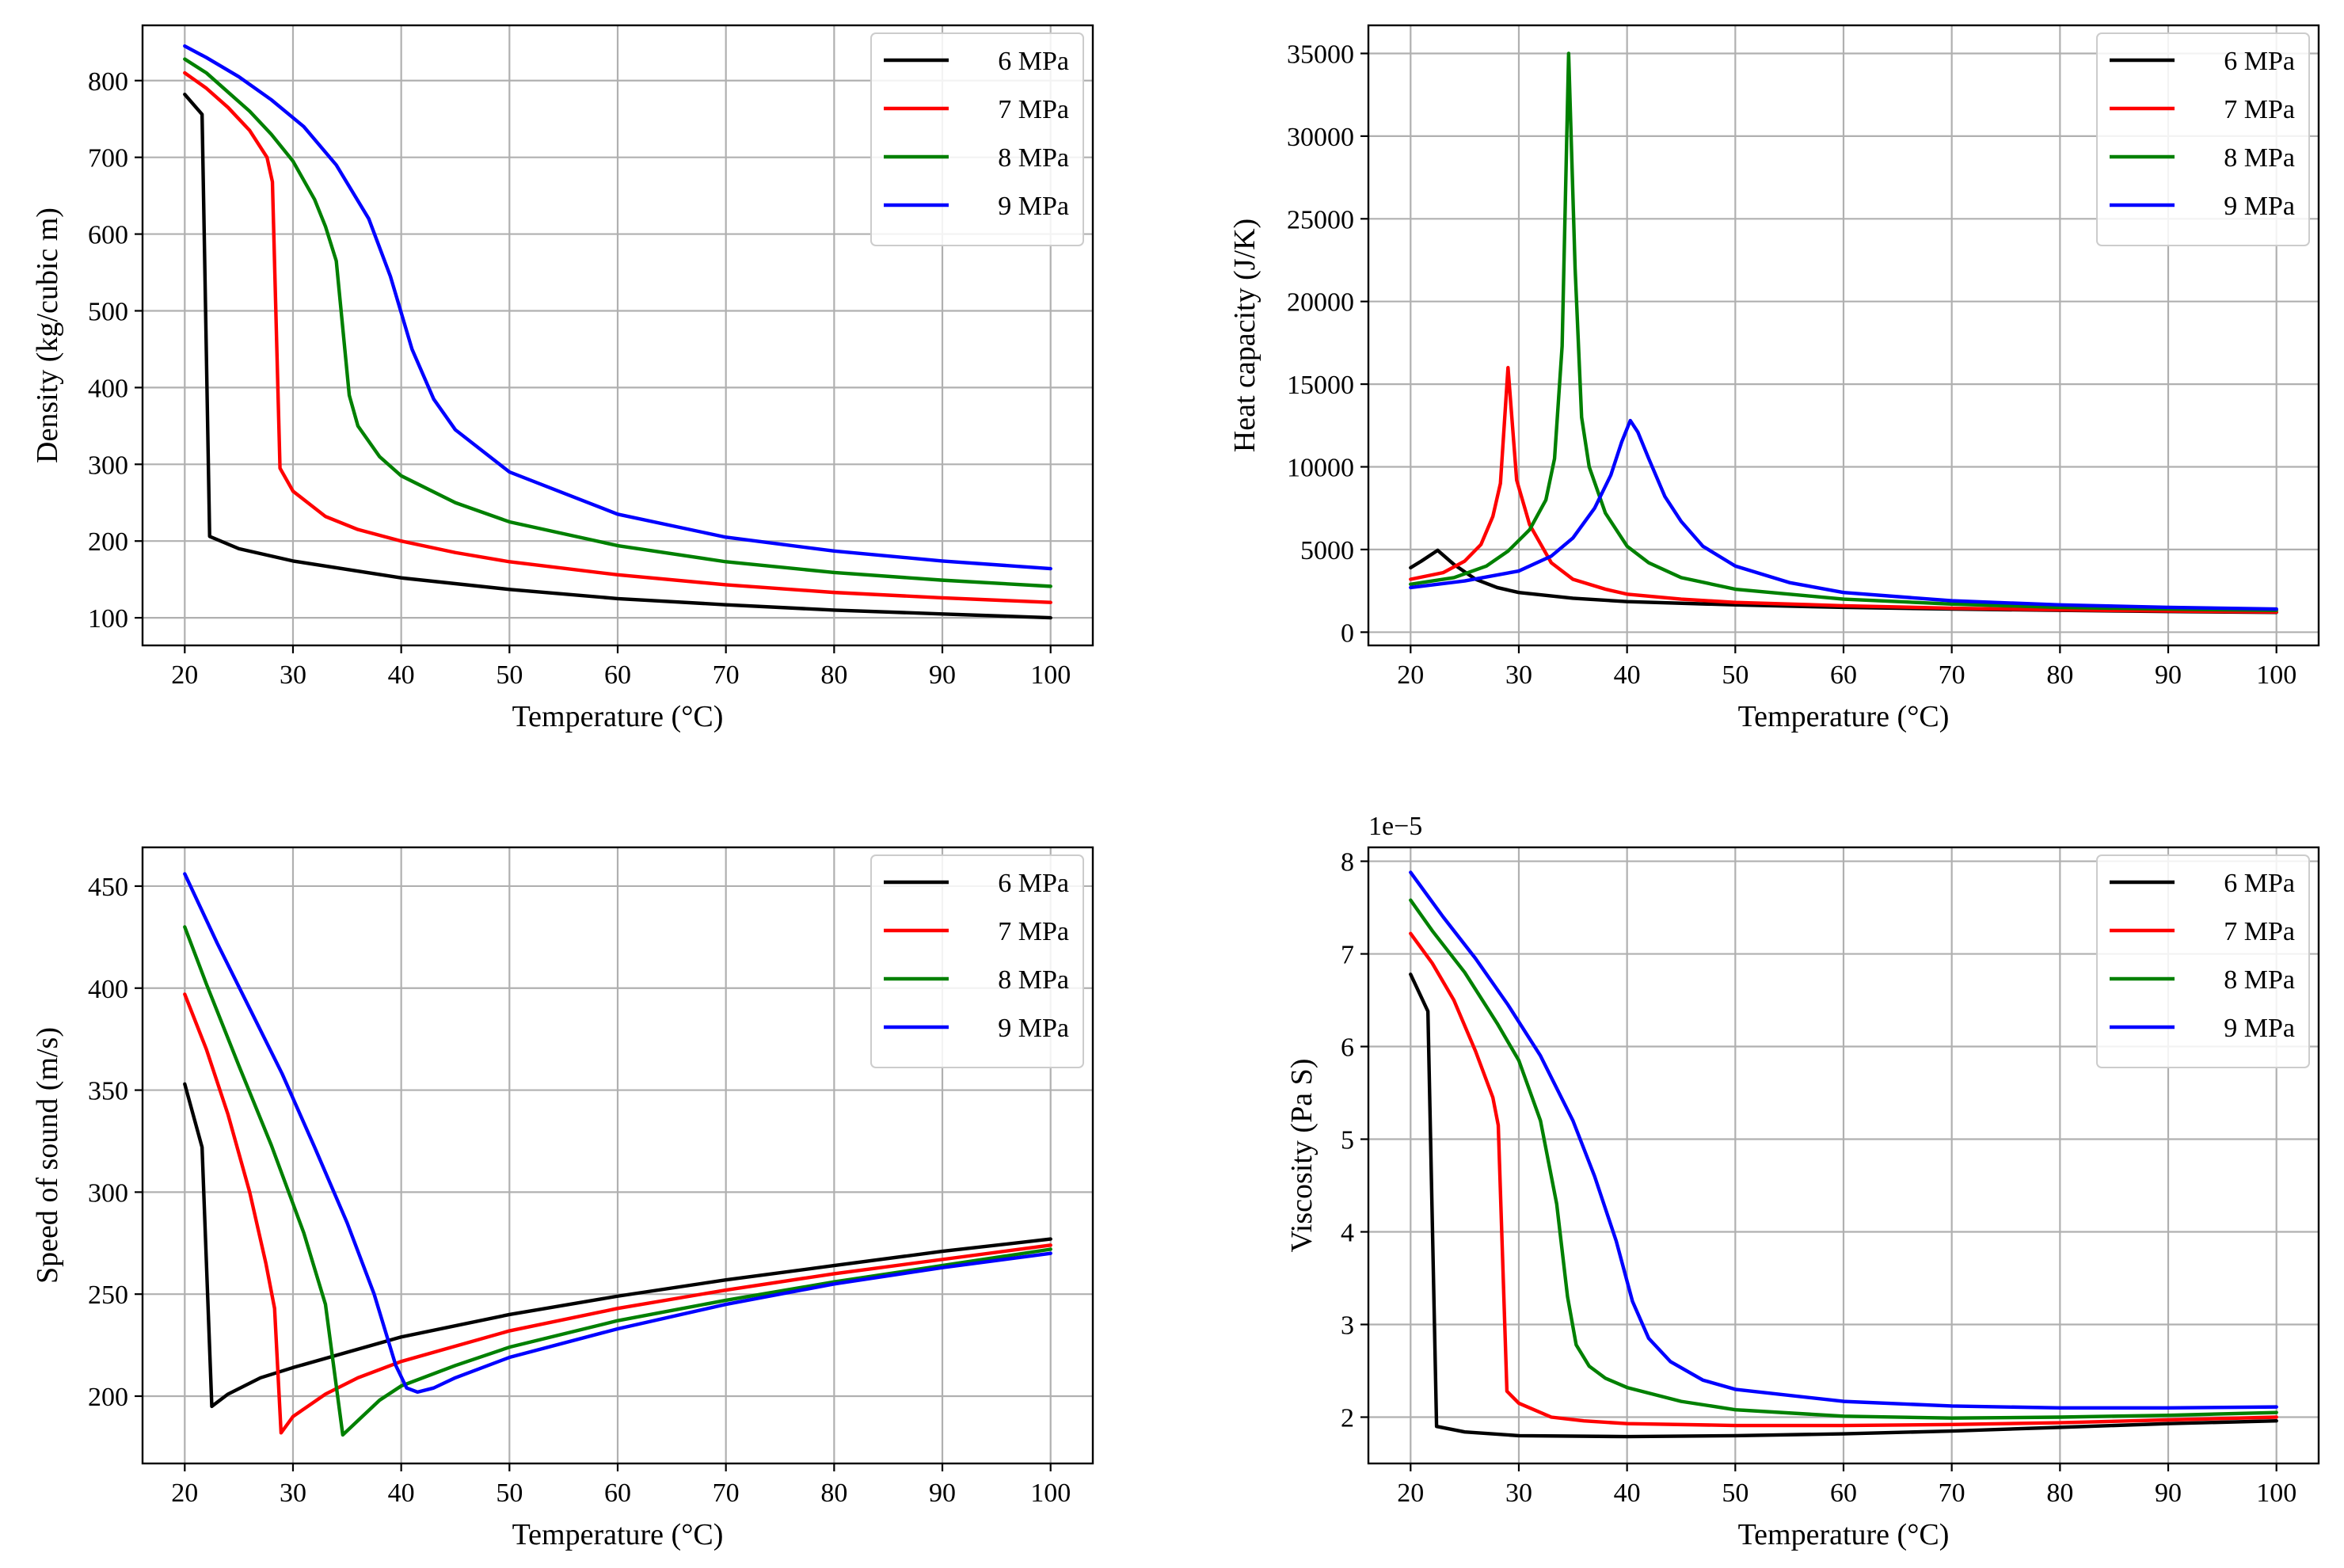  What do you see at coordinates (1320, 54) in the screenshot?
I see `y-tick-label: 35000` at bounding box center [1320, 54].